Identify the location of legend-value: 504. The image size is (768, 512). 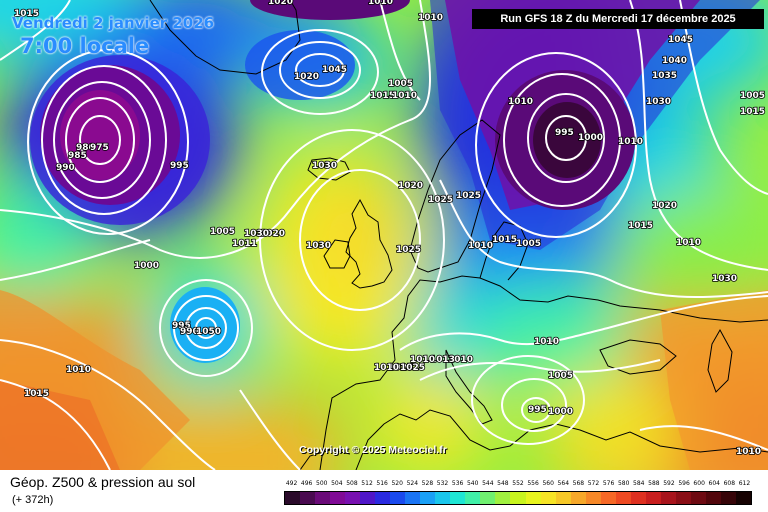
(337, 483).